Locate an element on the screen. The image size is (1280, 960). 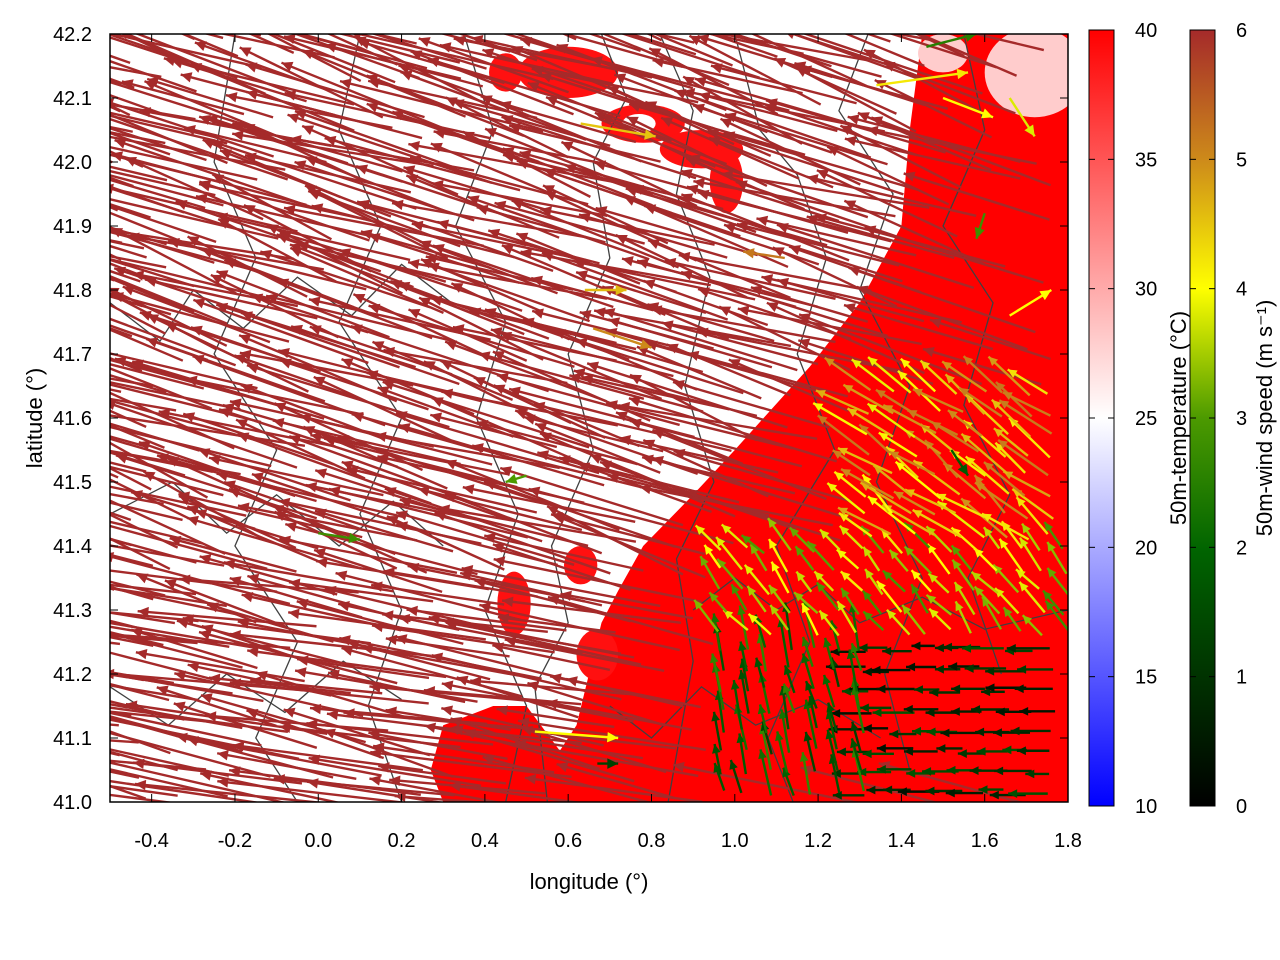
y-axis-title: latitude (°) is located at coordinates (34, 418).